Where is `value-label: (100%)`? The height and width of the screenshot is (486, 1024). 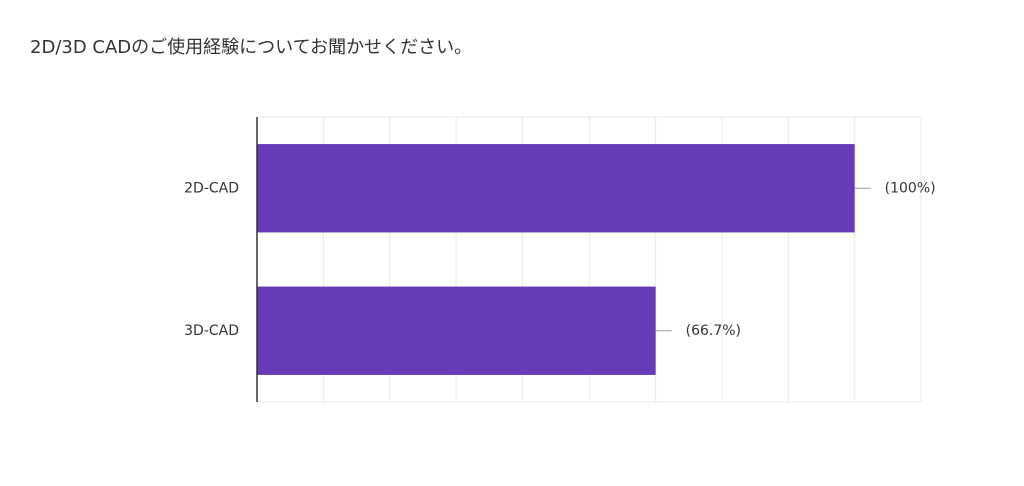
value-label: (100%) is located at coordinates (910, 188).